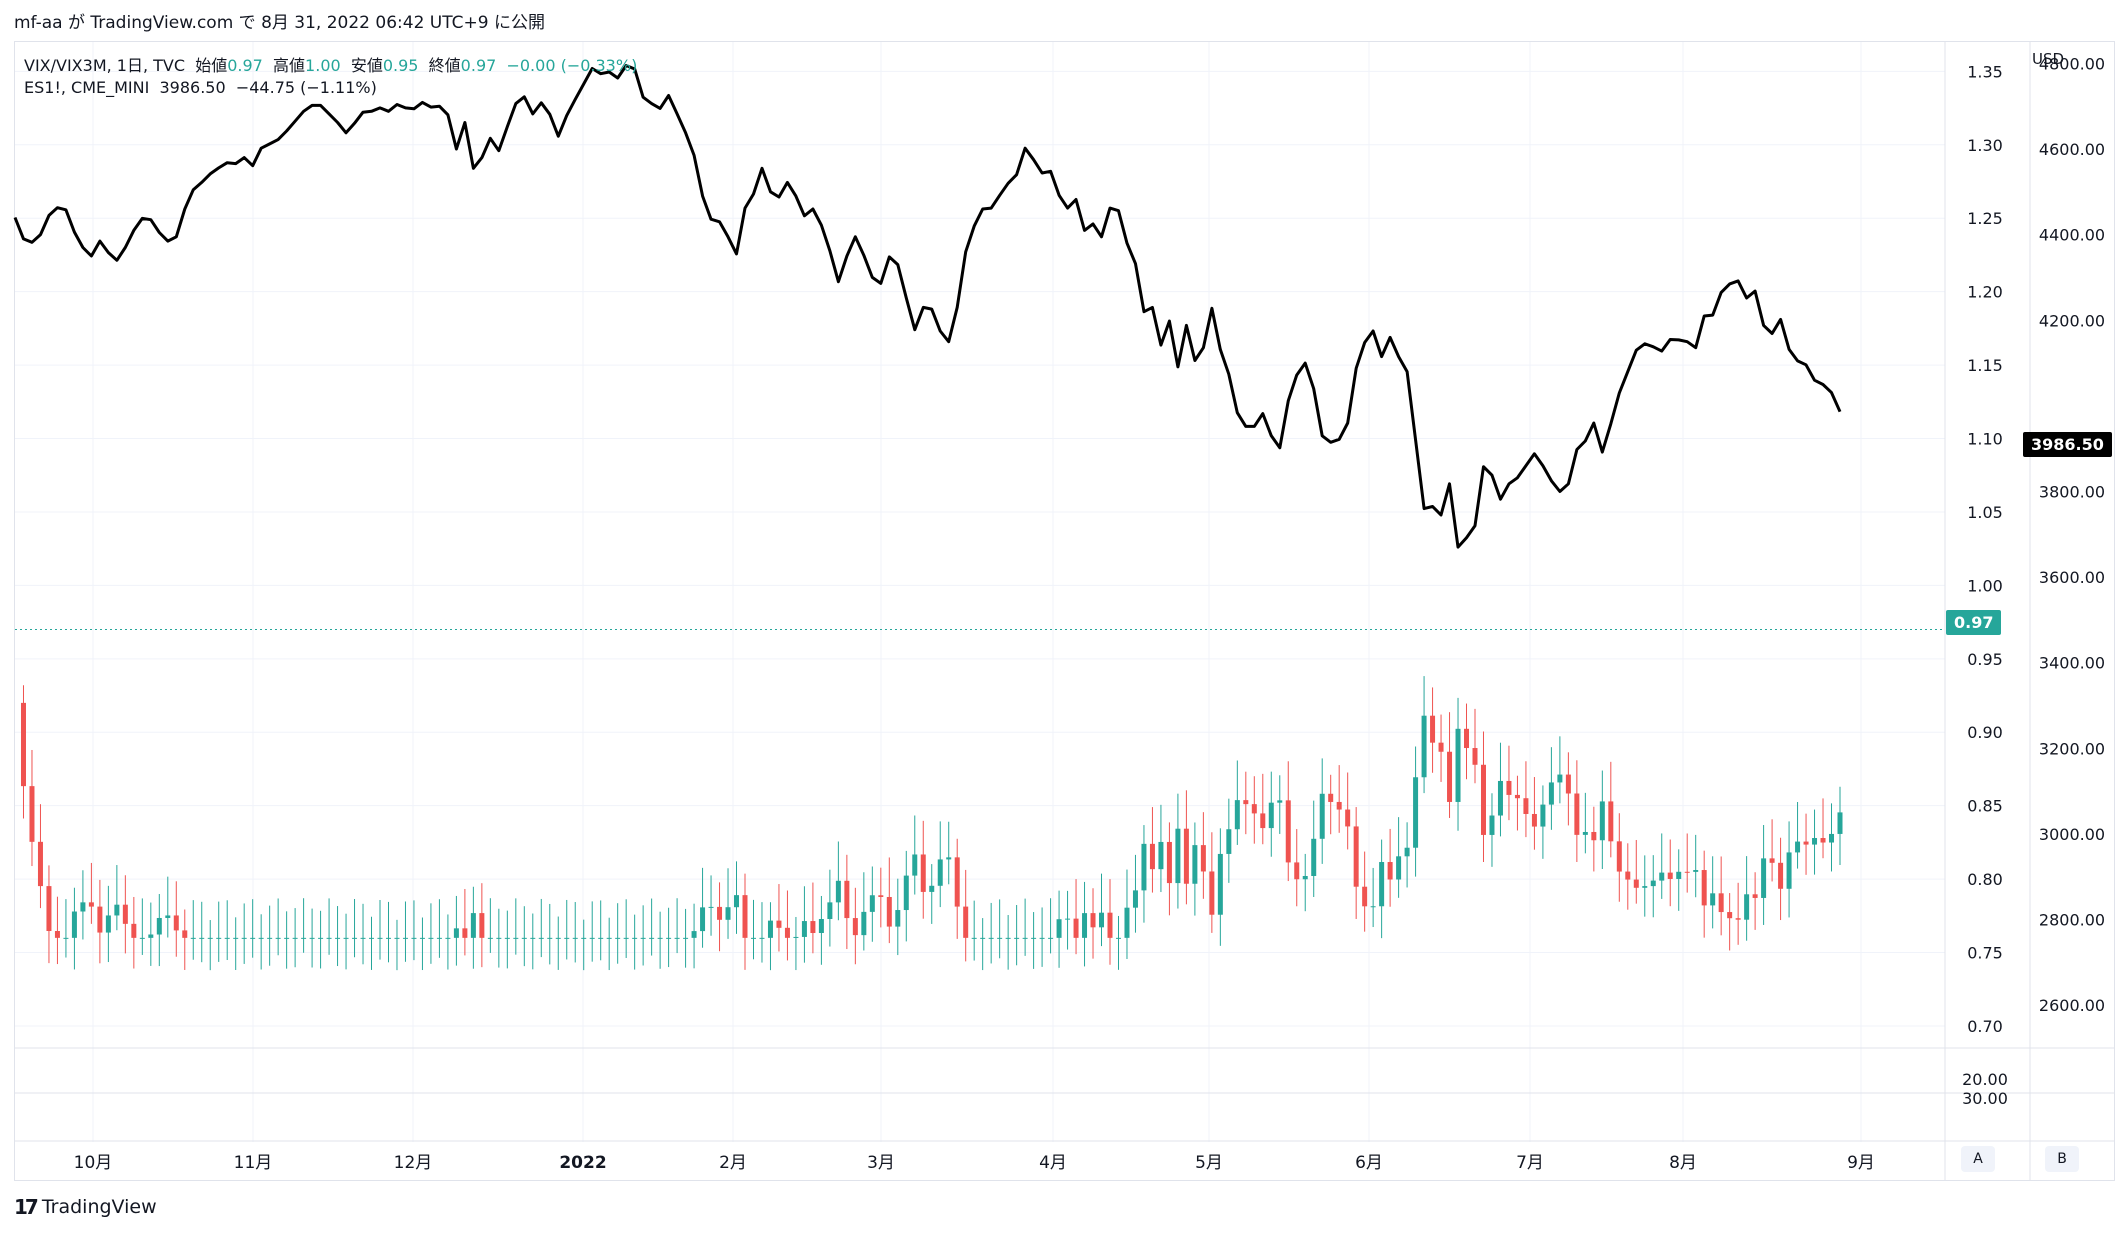 This screenshot has width=2127, height=1233. What do you see at coordinates (1985, 1098) in the screenshot?
I see `lower-pane-tick-label: 30.00` at bounding box center [1985, 1098].